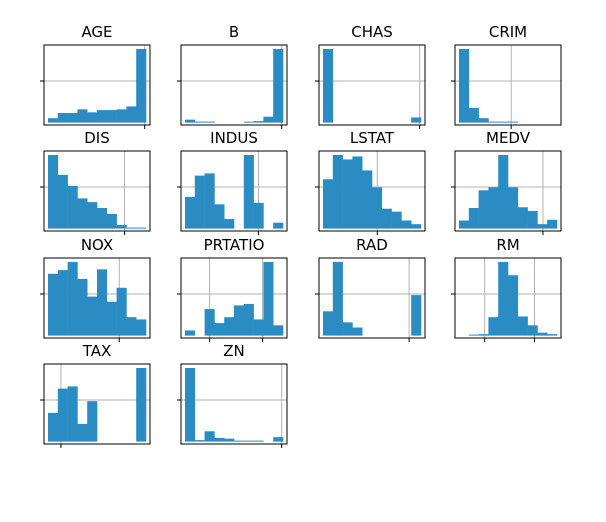  Describe the element at coordinates (97, 138) in the screenshot. I see `panel-title-dis: DIS` at that location.